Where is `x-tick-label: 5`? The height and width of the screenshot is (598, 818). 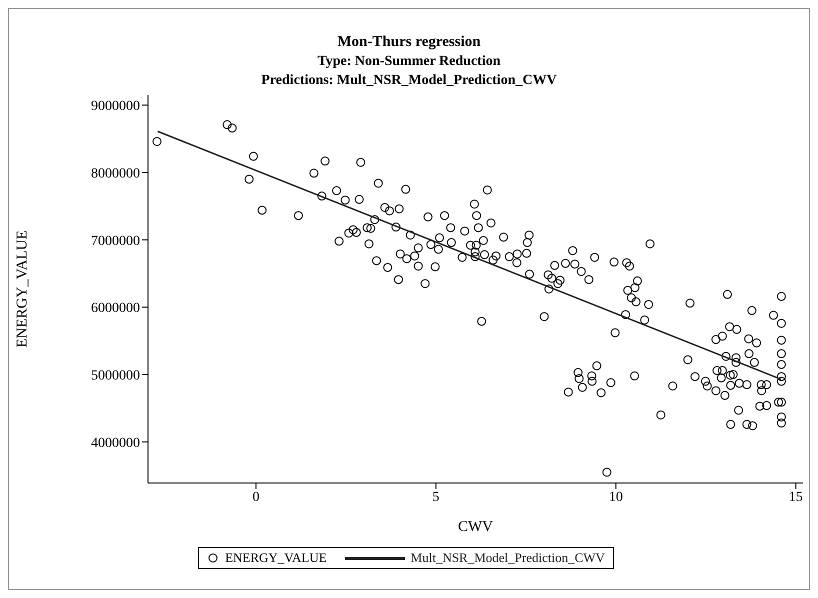 x-tick-label: 5 is located at coordinates (436, 497).